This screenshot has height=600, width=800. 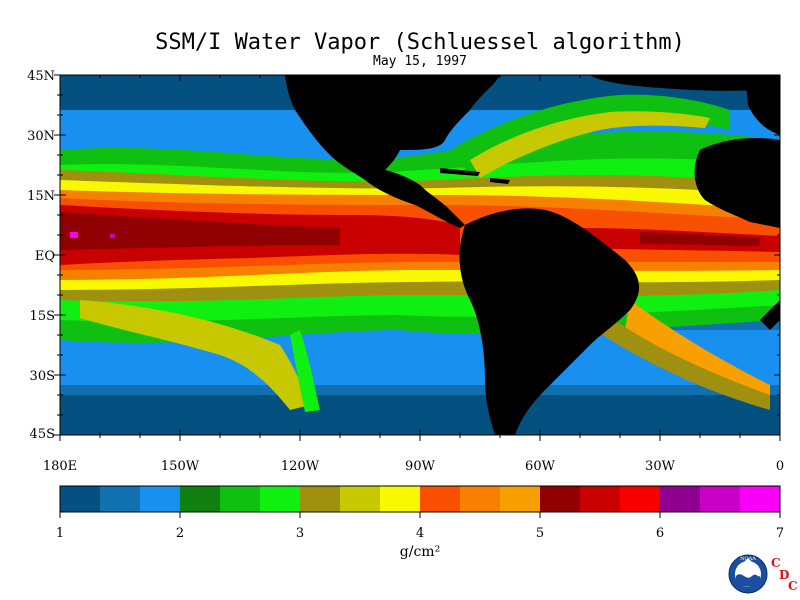 I want to click on caribbean-islands, so click(x=460, y=172).